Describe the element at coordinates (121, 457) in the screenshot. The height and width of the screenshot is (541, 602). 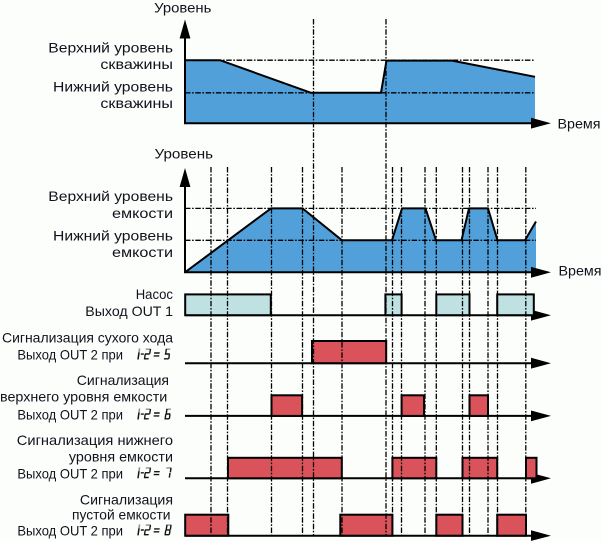
I see `svg-text: уровня емкости` at that location.